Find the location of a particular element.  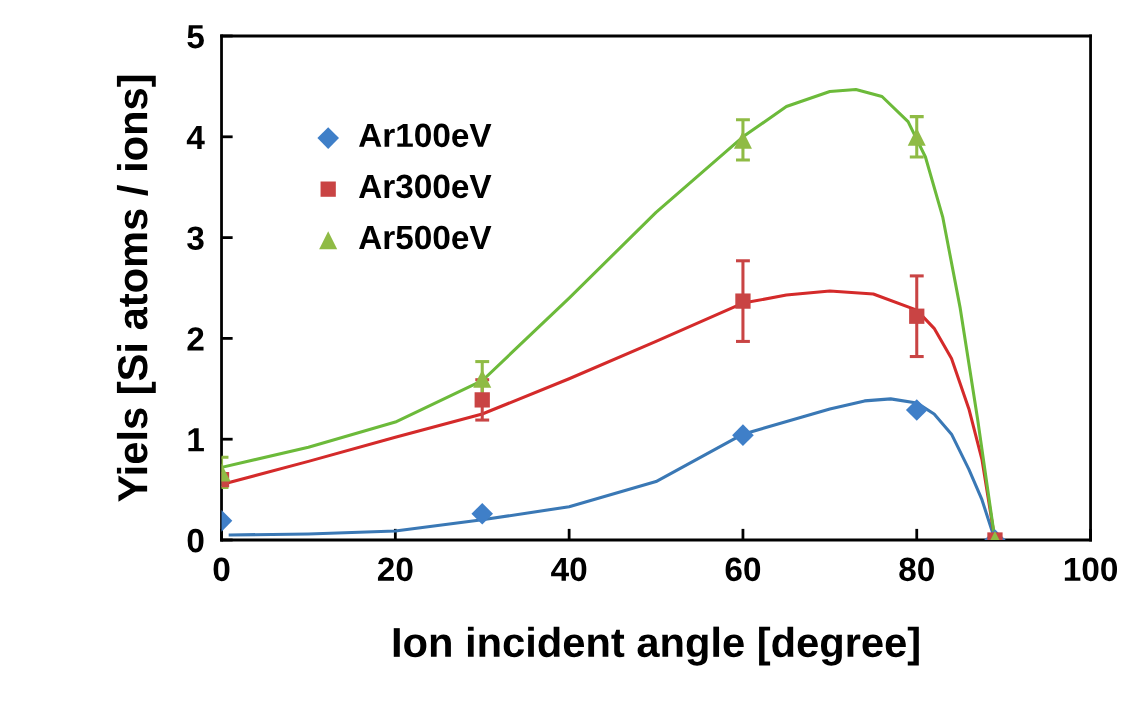

y-tick-label: 2 is located at coordinates (195, 339).